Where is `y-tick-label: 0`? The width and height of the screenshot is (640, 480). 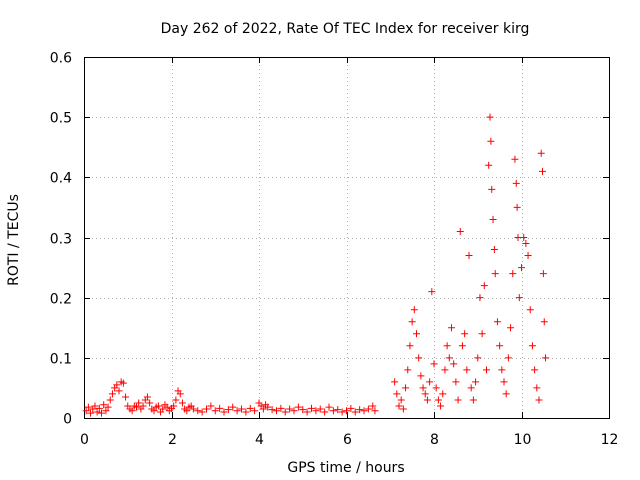
y-tick-label: 0 is located at coordinates (67, 420).